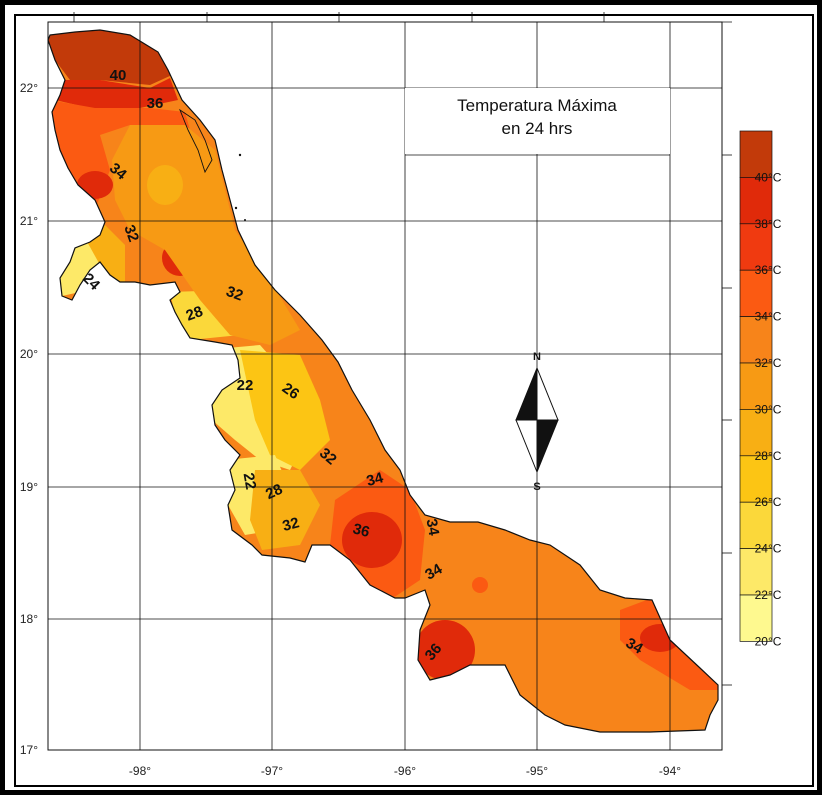  Describe the element at coordinates (768, 549) in the screenshot. I see `legend-label: 24°C` at that location.